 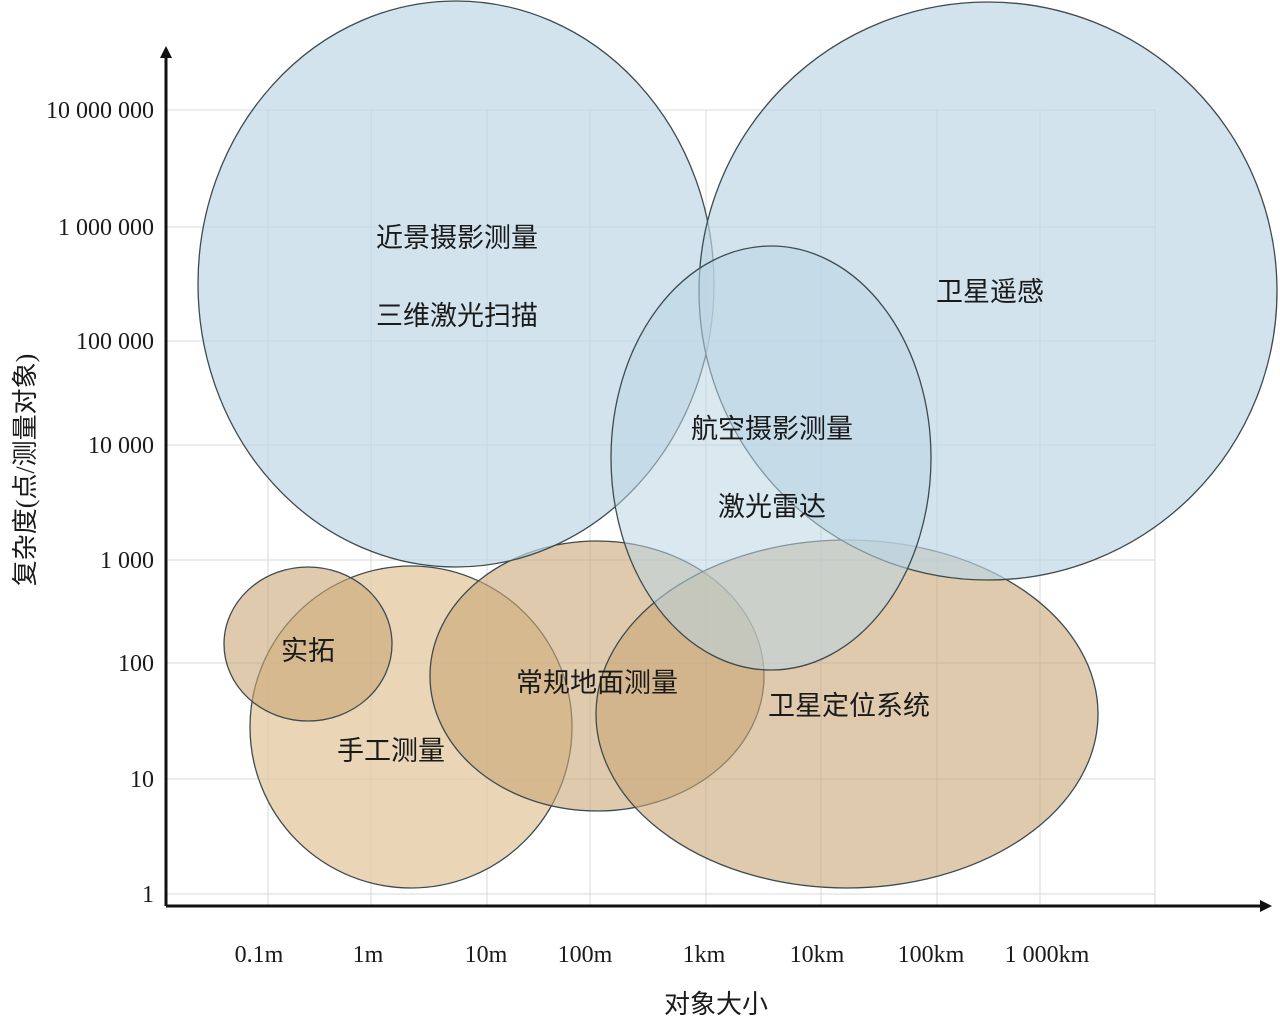 What do you see at coordinates (127, 561) in the screenshot?
I see `y-tick-label: 1 000` at bounding box center [127, 561].